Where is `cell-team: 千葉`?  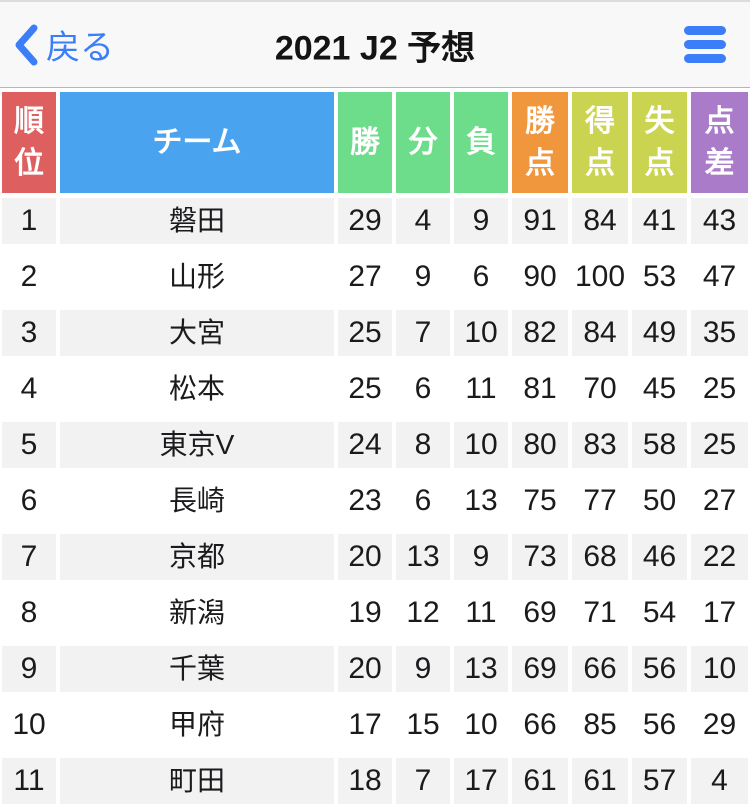
cell-team: 千葉 is located at coordinates (197, 669).